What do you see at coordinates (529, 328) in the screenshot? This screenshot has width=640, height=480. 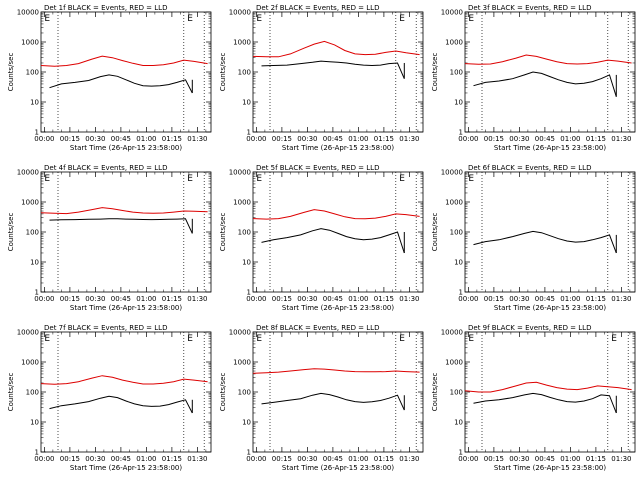 I see `panel-title: Det 9f BLACK = Events, RED = LLD` at bounding box center [529, 328].